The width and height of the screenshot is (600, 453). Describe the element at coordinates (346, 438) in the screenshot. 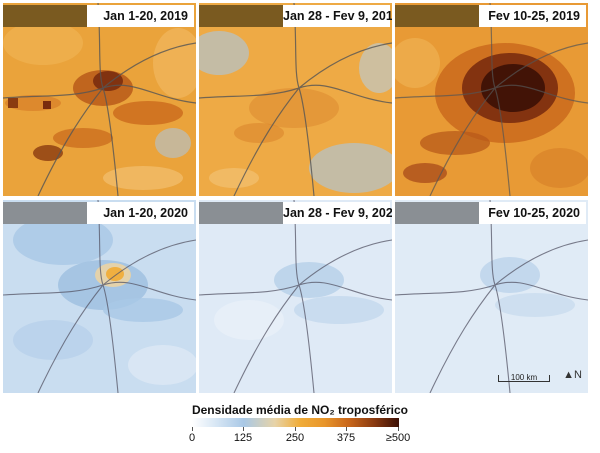

I see `legend-tick-label: 375` at that location.